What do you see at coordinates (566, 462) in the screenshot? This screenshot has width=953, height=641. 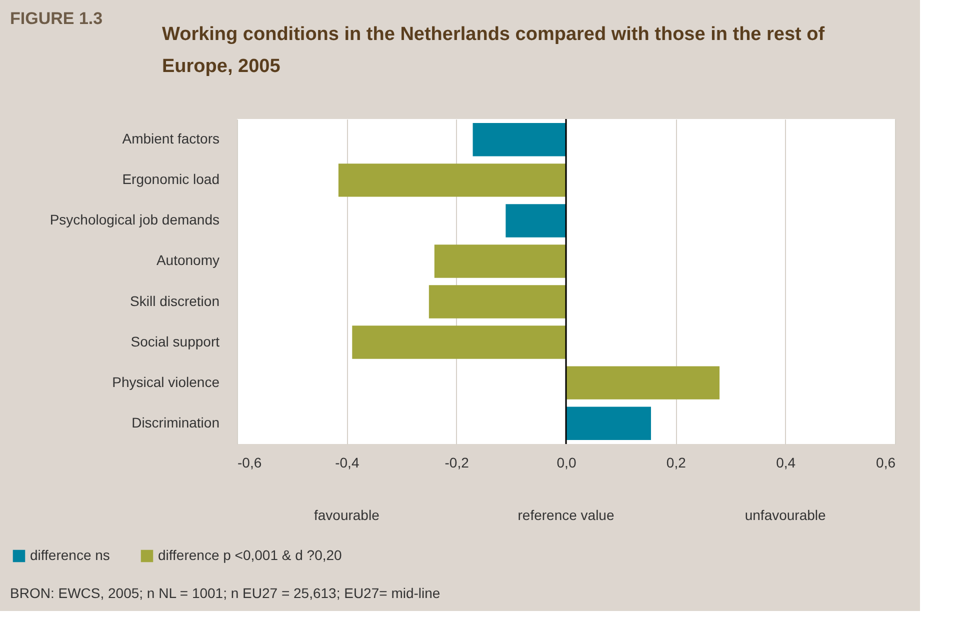 I see `x-tick-label: 0,0` at bounding box center [566, 462].